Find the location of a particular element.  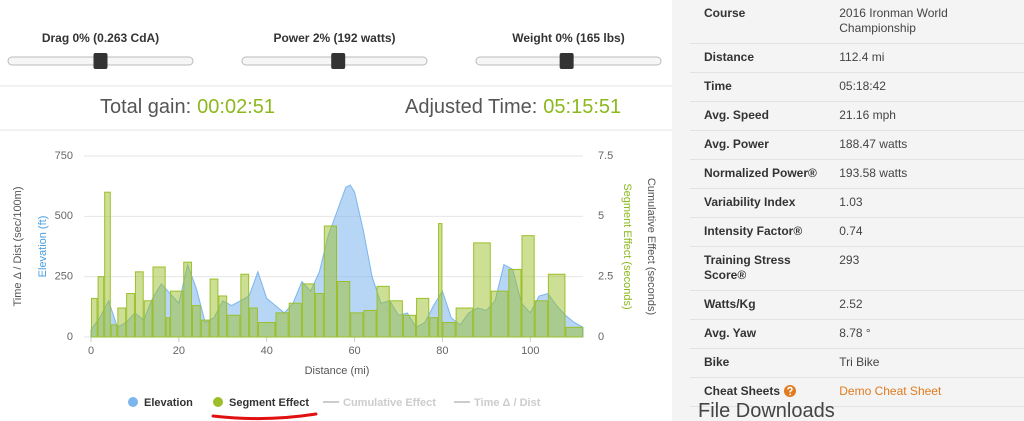

value-text: 2016 Ironman World Championship is located at coordinates (893, 20).